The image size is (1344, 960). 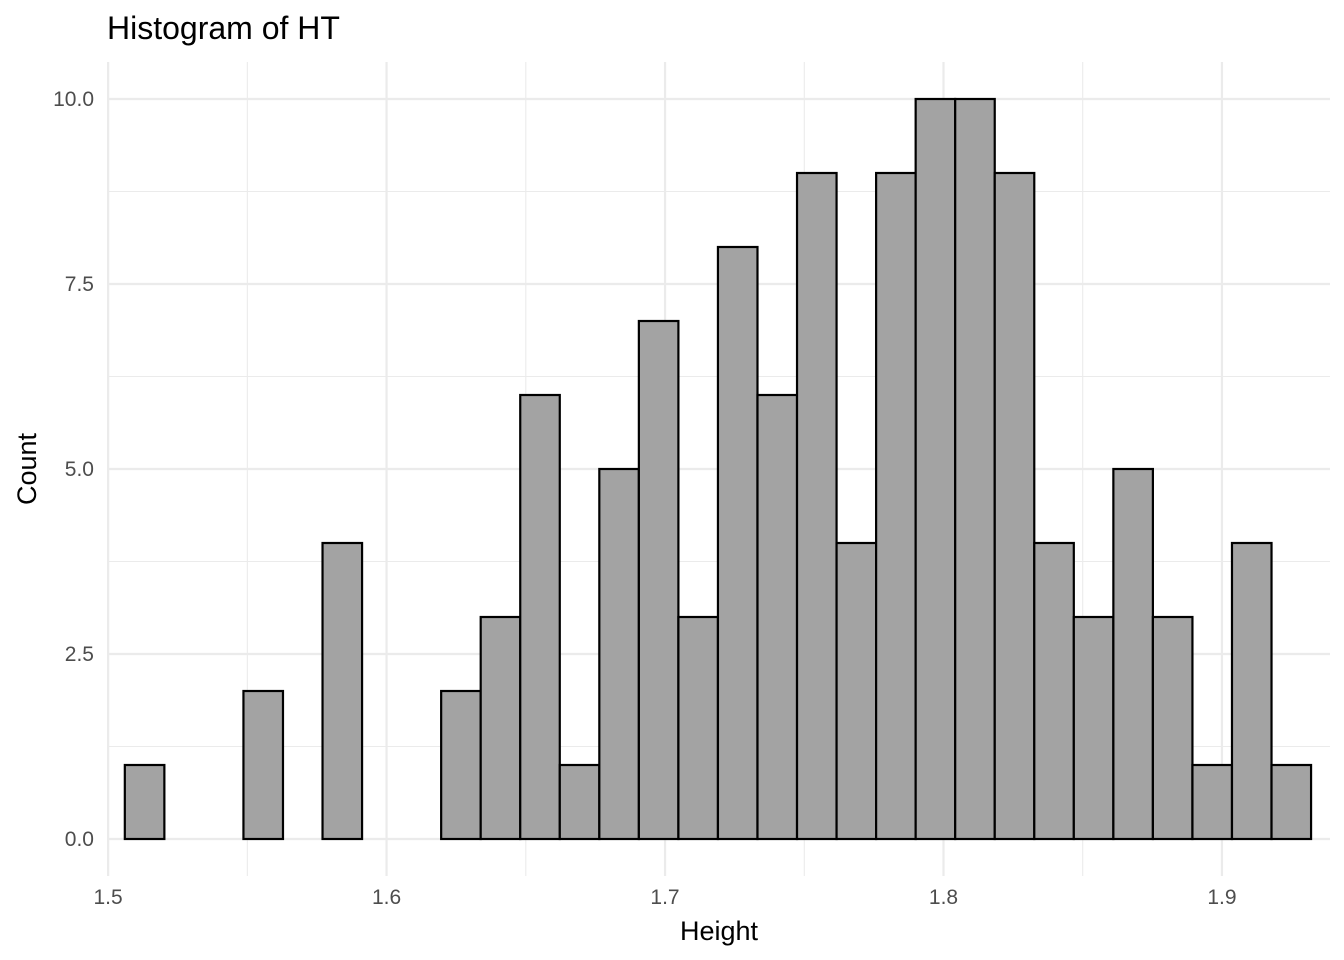 I want to click on y-tick-label: 7.5, so click(x=79, y=284).